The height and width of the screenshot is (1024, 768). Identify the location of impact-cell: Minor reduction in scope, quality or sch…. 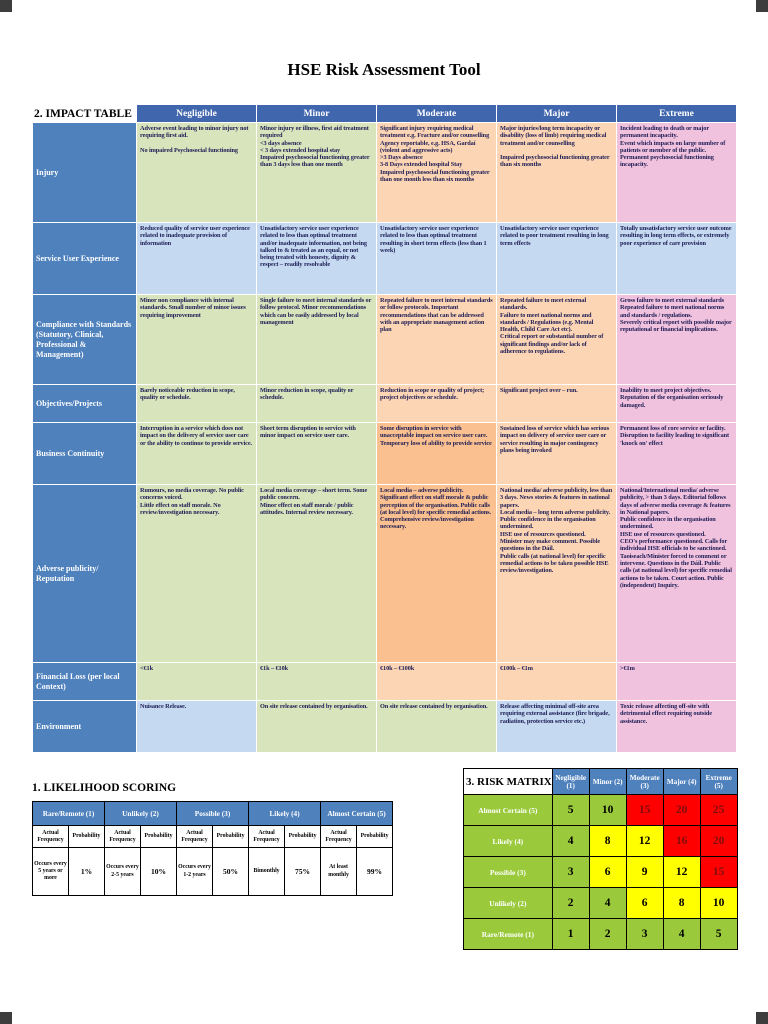
(316, 403).